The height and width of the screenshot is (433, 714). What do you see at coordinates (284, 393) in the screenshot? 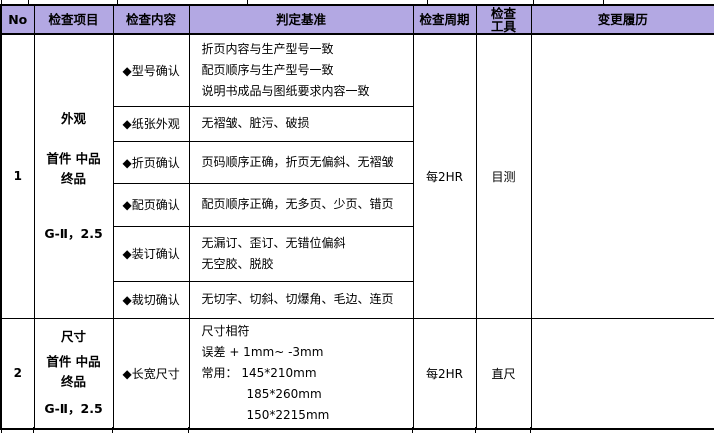
I see `criteria-line: 185*260mm` at bounding box center [284, 393].